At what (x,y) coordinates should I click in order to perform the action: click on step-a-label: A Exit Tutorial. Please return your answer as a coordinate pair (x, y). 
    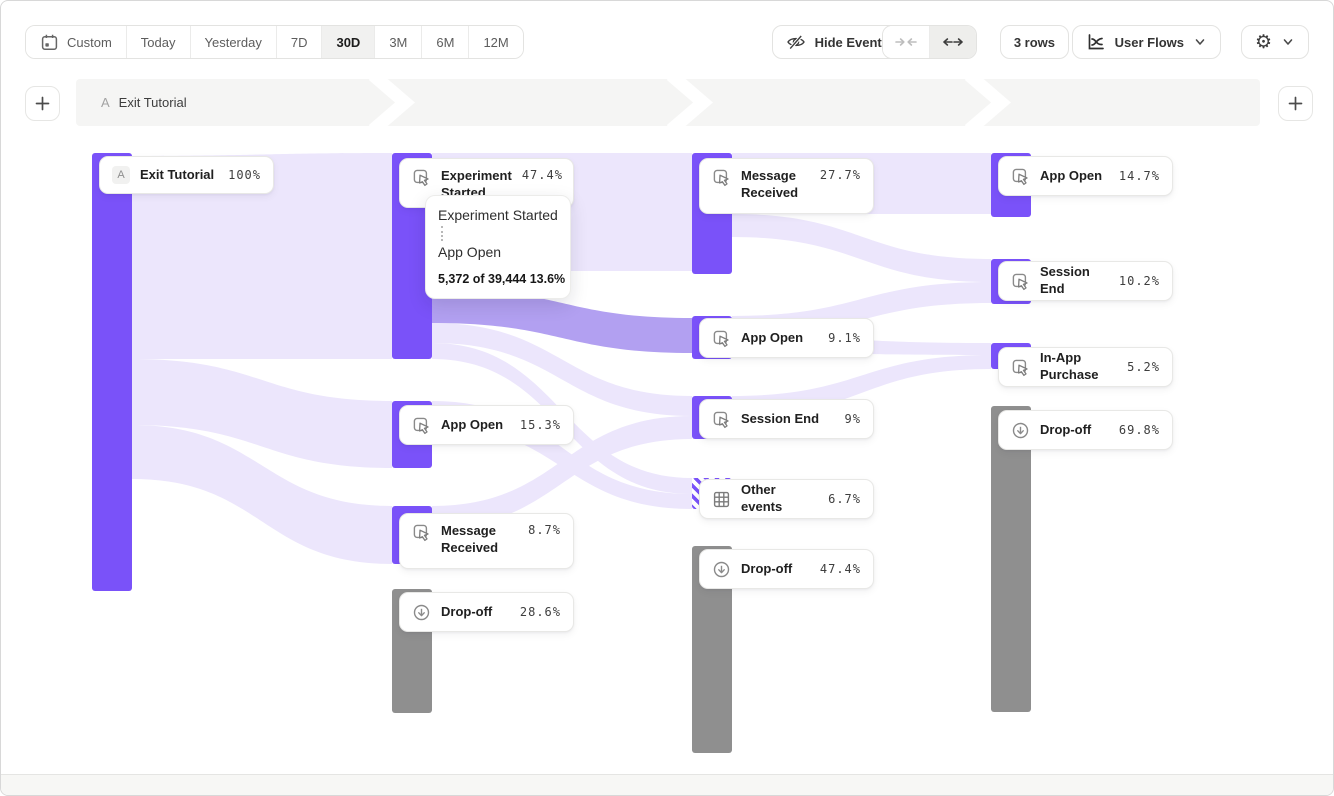
    Looking at the image, I should click on (144, 102).